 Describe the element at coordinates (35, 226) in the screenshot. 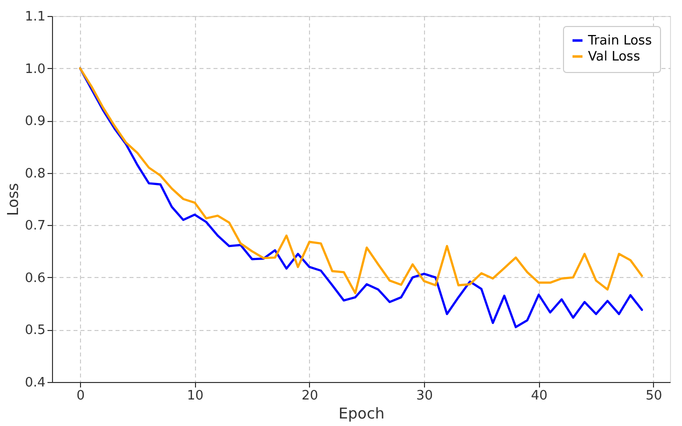

I see `y-tick-label: 0.7` at that location.